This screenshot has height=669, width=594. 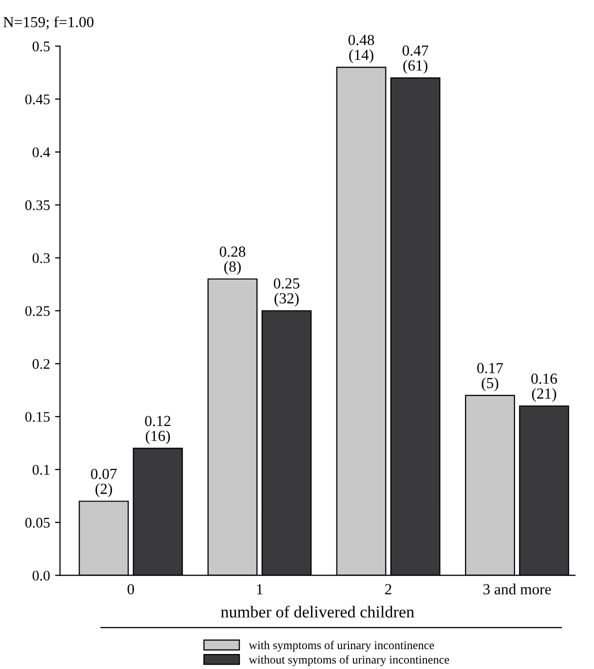 I want to click on data-label: 0.16 (21), so click(x=544, y=388).